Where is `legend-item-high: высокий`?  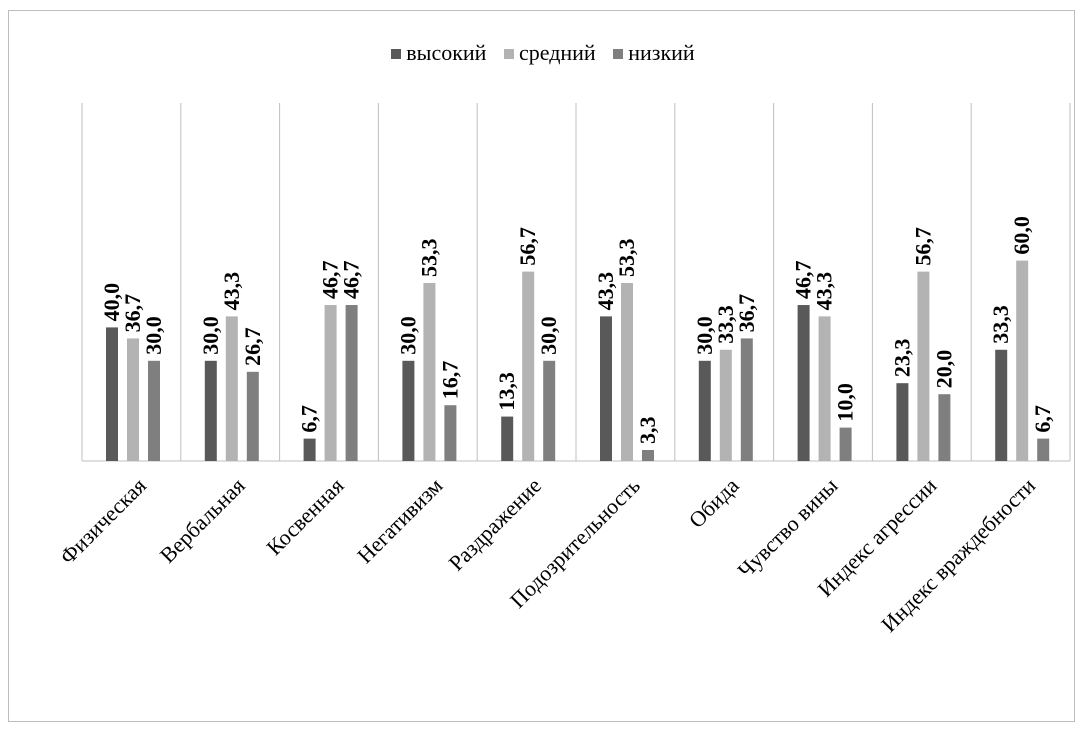
legend-item-high: высокий is located at coordinates (438, 53).